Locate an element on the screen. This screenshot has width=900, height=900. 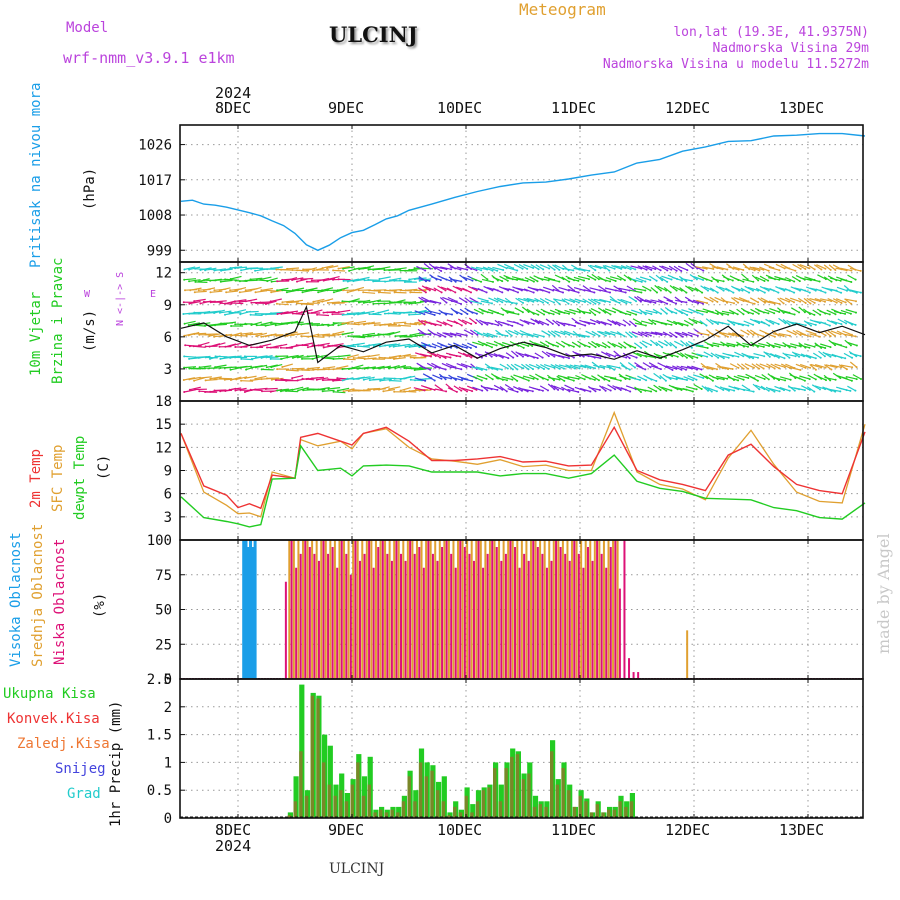
cloud-ytick-label: 50 is located at coordinates (163, 611).